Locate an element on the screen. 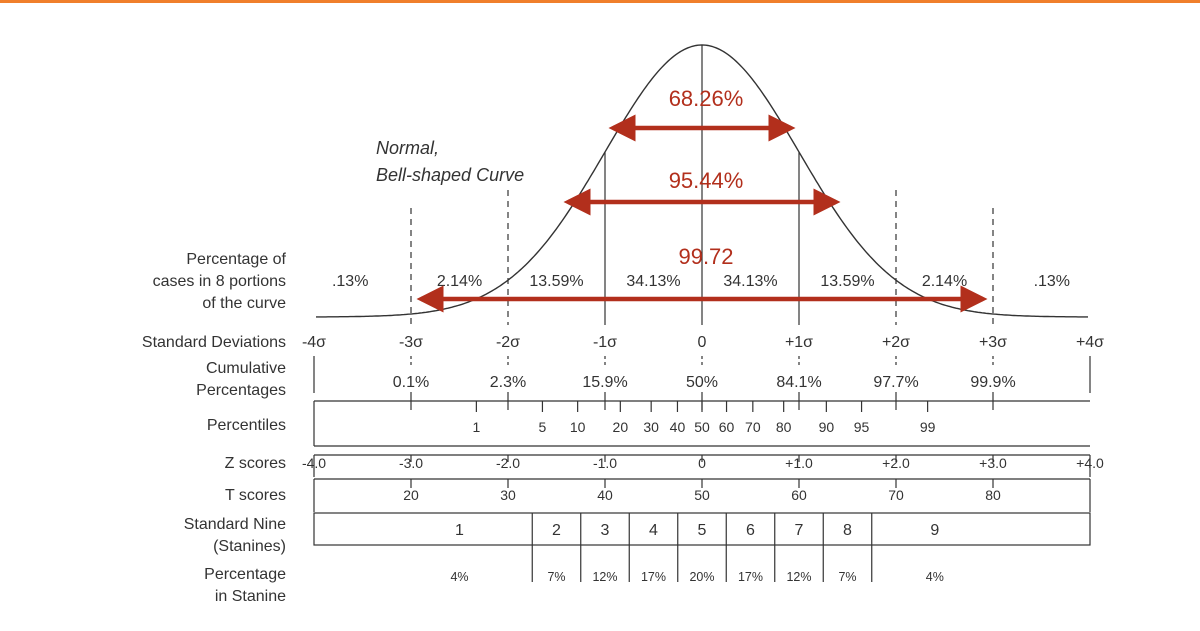 The width and height of the screenshot is (1200, 631). curve-caption: Bell-shaped Curve is located at coordinates (450, 175).